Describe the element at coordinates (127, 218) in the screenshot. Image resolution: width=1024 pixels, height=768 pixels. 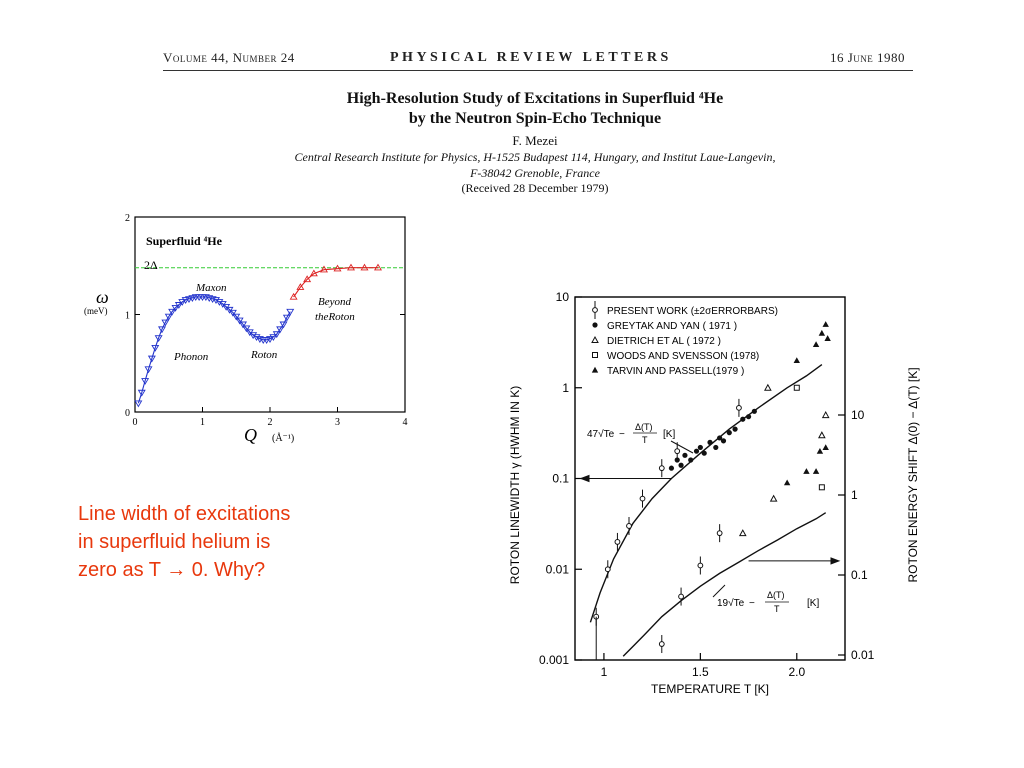
I see `y-tick-label: 2` at that location.